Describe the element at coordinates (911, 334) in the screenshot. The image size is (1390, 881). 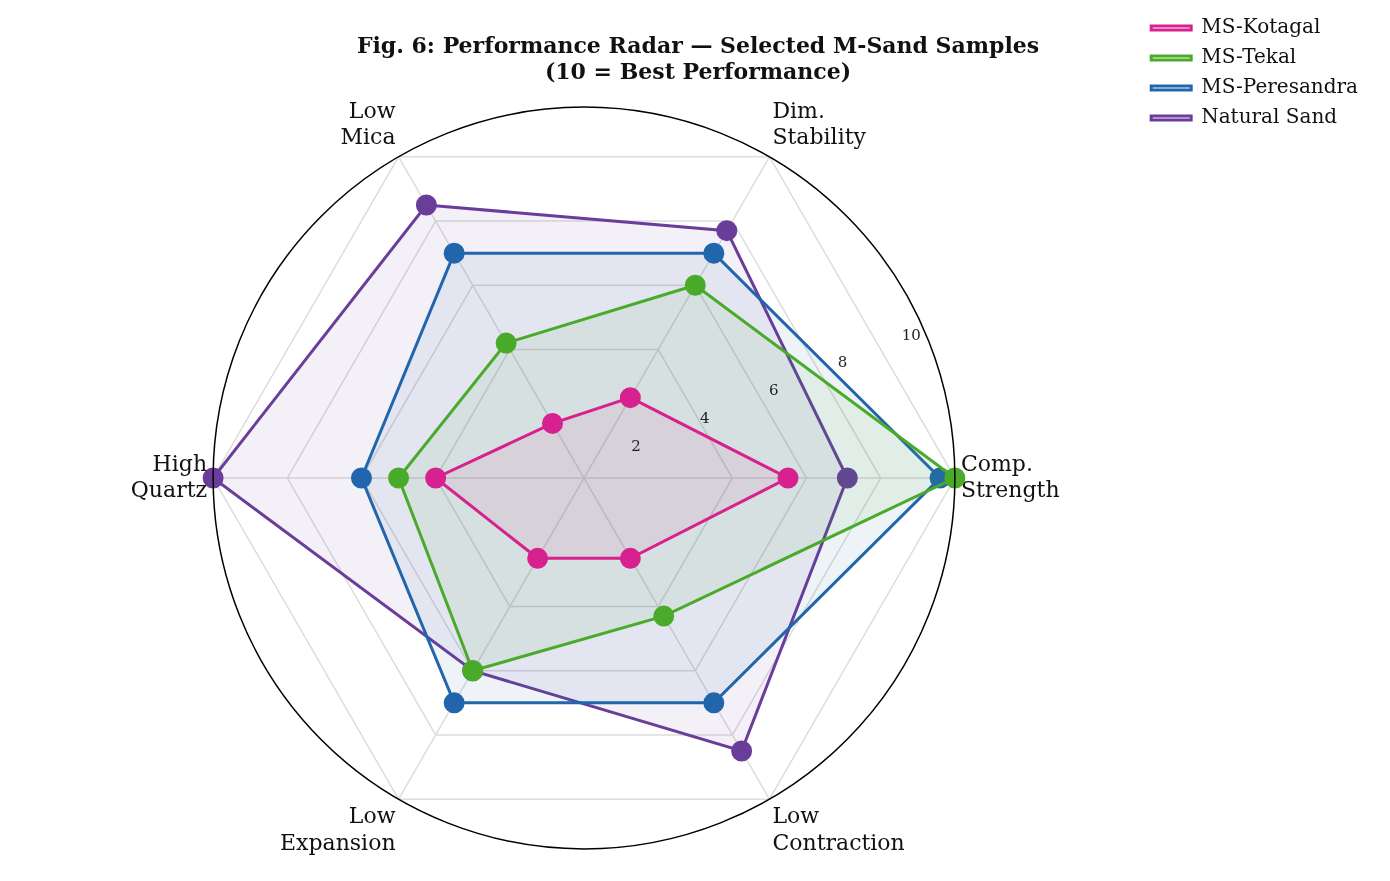
I see `y-tick-label: 10` at that location.